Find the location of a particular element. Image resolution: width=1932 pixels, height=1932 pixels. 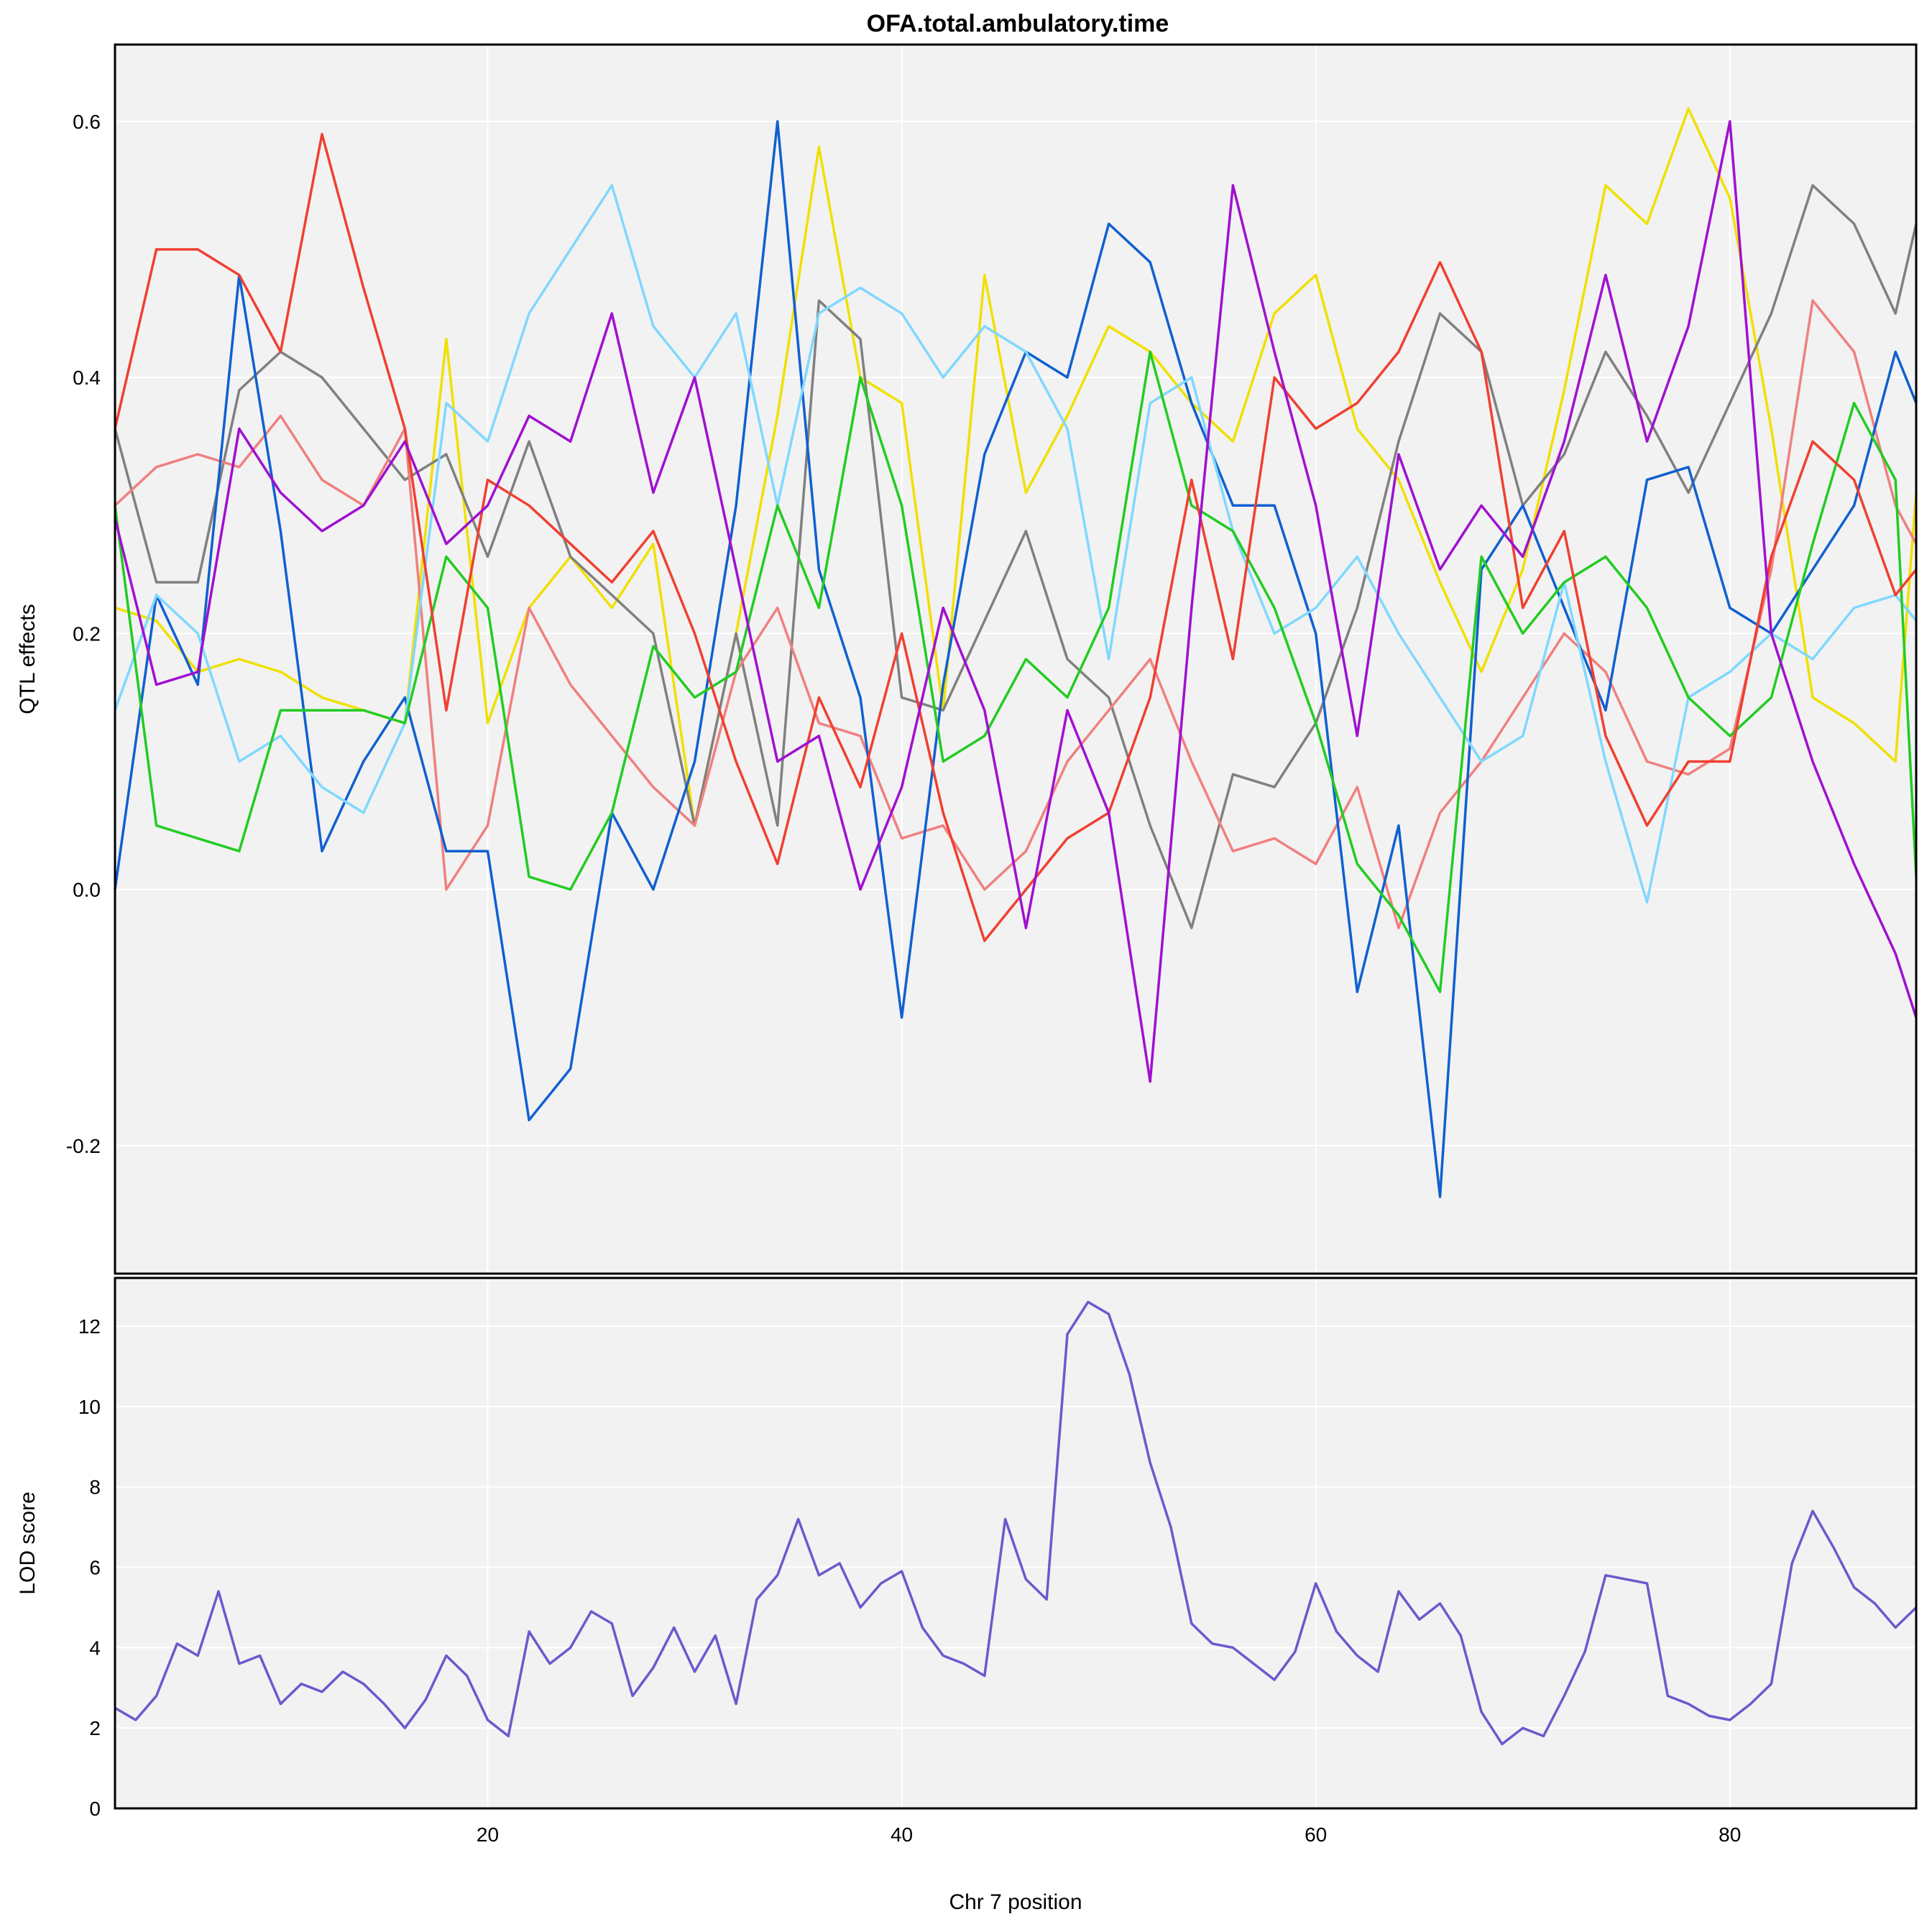

lod-y-tick-label: 6 is located at coordinates (95, 1568).